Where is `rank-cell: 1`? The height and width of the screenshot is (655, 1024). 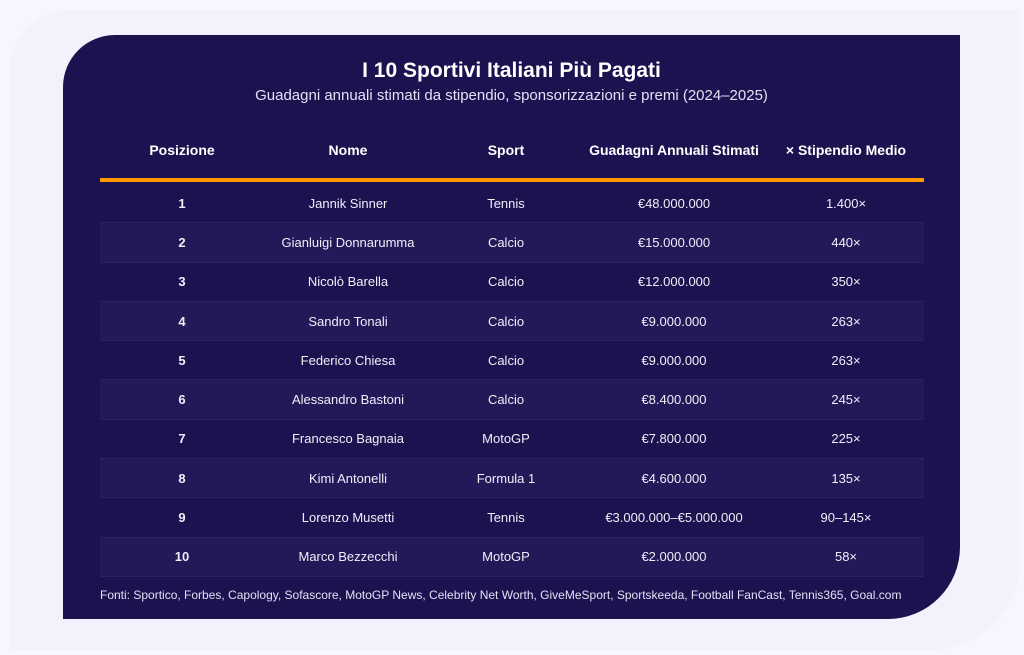 rank-cell: 1 is located at coordinates (182, 203).